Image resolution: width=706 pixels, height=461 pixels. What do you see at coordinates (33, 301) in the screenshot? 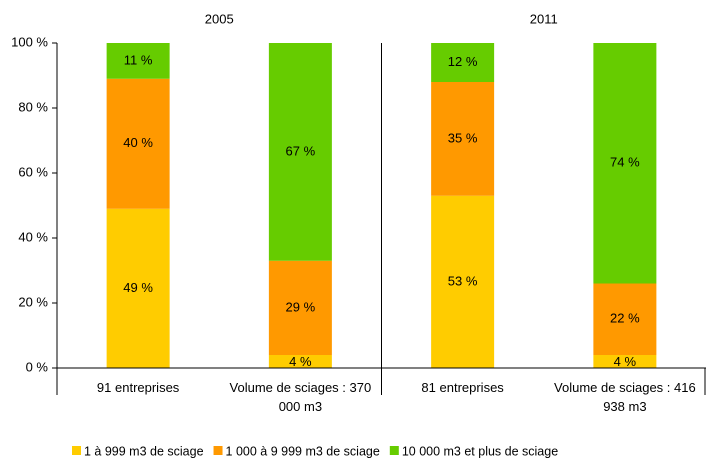
I see `y-tick-label: 20 %` at bounding box center [33, 301].